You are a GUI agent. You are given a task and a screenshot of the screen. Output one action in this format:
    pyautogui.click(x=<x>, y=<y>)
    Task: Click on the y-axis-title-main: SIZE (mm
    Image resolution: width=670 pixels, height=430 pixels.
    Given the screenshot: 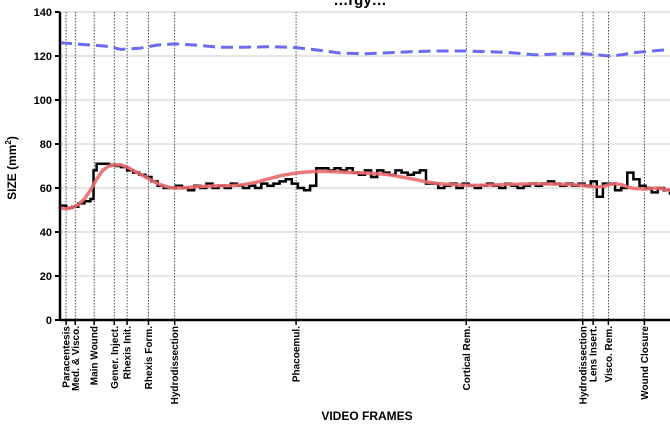 What is the action you would take?
    pyautogui.click(x=12, y=172)
    